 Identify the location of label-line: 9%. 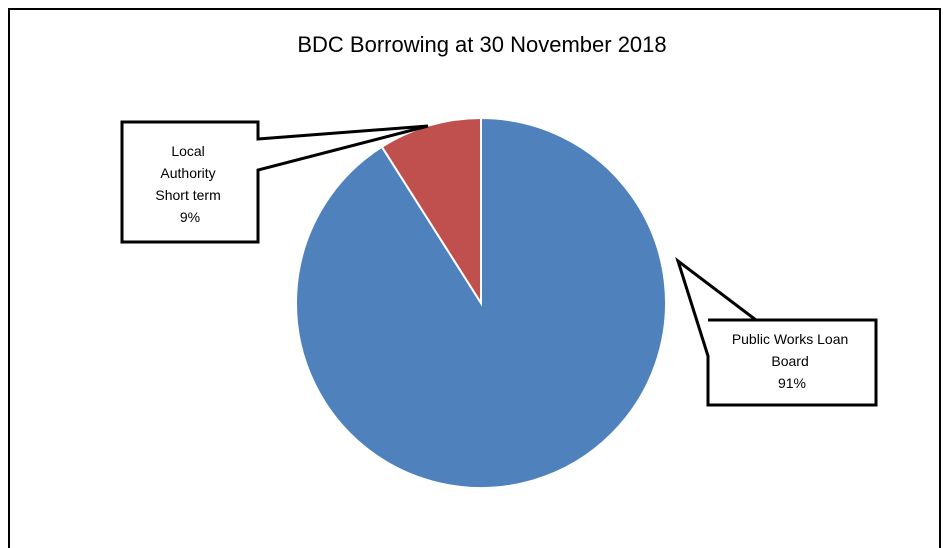
(190, 217).